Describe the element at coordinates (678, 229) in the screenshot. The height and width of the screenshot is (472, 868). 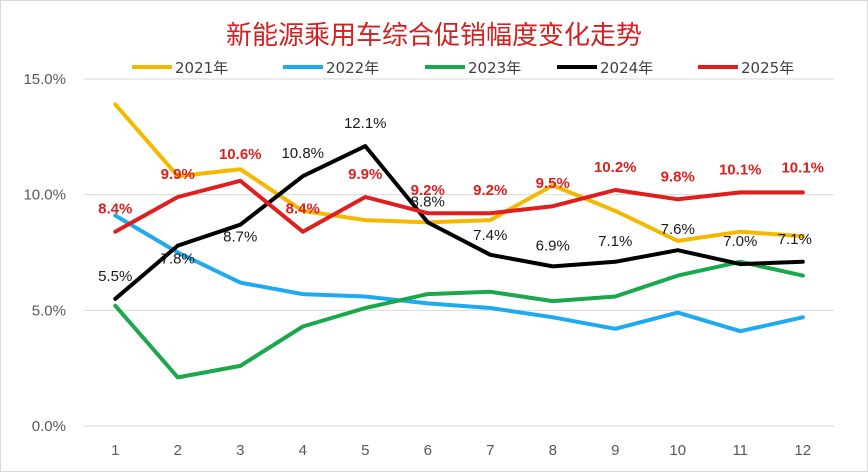
I see `data-label-2024: 7.6%` at that location.